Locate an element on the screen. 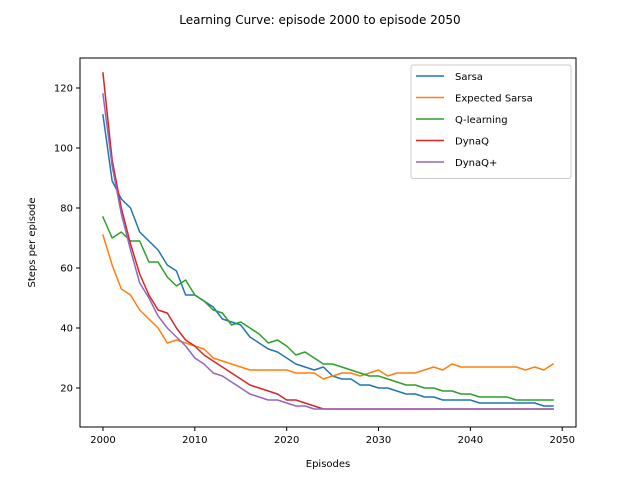 The image size is (640, 480). y-axis: 20 40 60 80 100 120 is located at coordinates (67, 239).